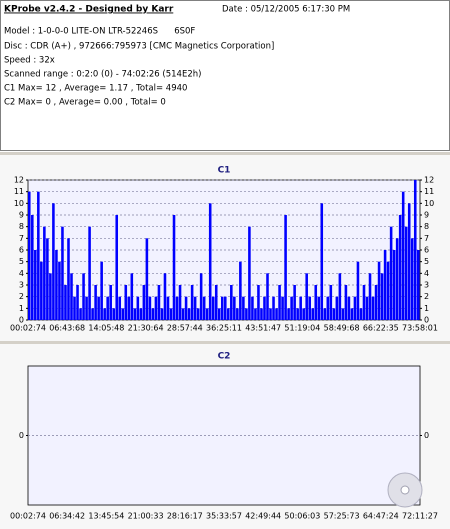 The image size is (450, 529). What do you see at coordinates (420, 328) in the screenshot?
I see `x-tick-label: 73:58:01` at bounding box center [420, 328].